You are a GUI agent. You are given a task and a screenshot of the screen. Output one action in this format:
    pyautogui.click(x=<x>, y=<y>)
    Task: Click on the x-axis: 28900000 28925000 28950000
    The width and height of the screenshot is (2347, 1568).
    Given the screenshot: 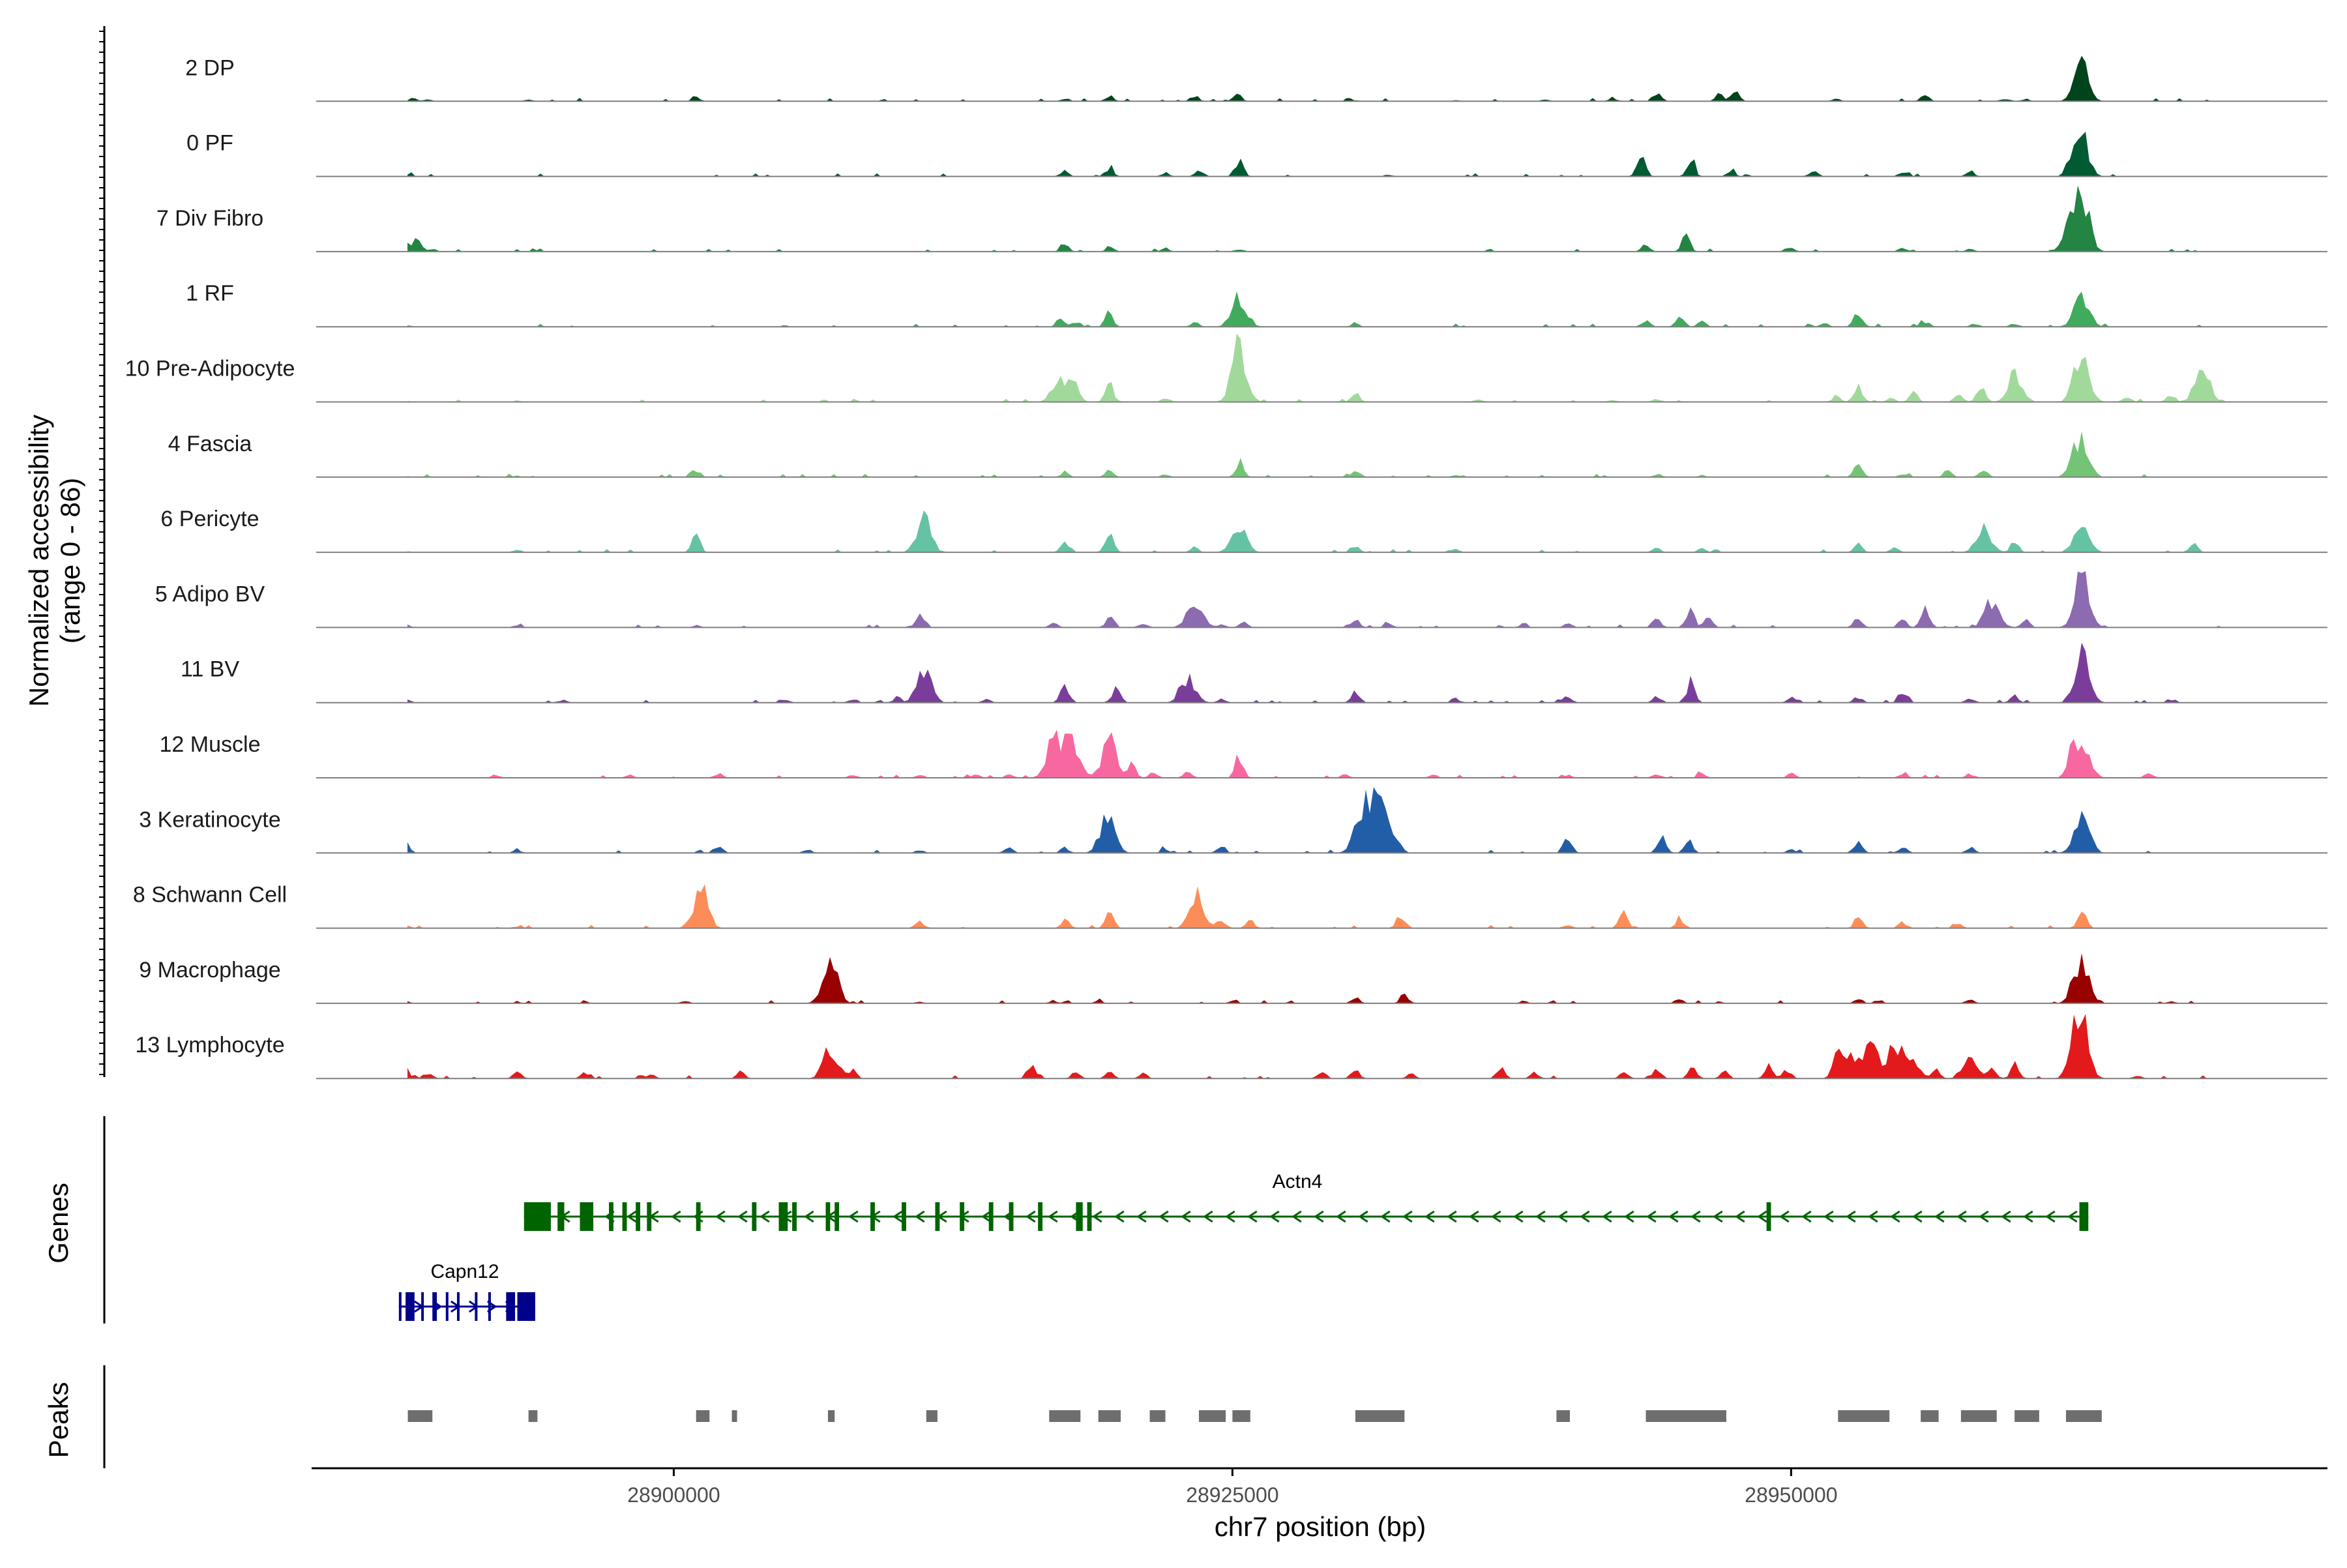 What is the action you would take?
    pyautogui.click(x=1319, y=1487)
    